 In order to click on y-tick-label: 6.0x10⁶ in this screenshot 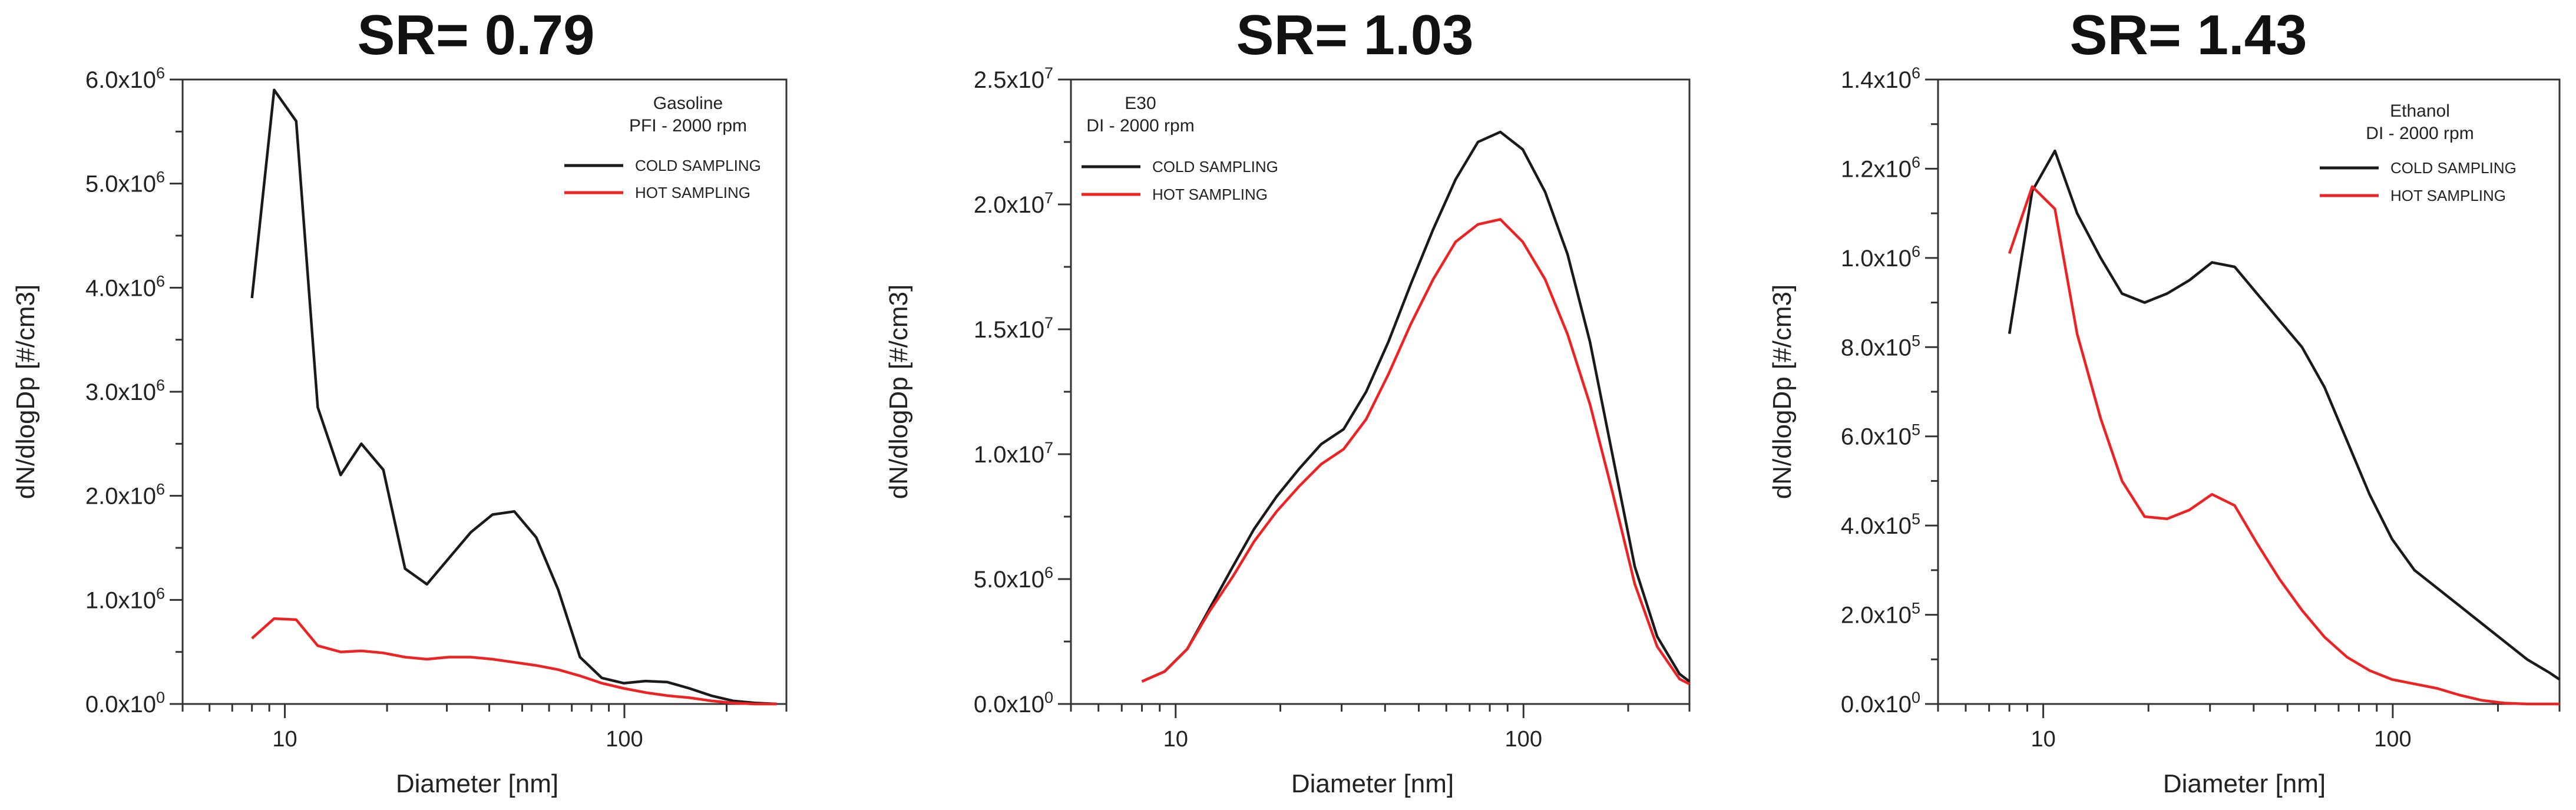, I will do `click(125, 78)`.